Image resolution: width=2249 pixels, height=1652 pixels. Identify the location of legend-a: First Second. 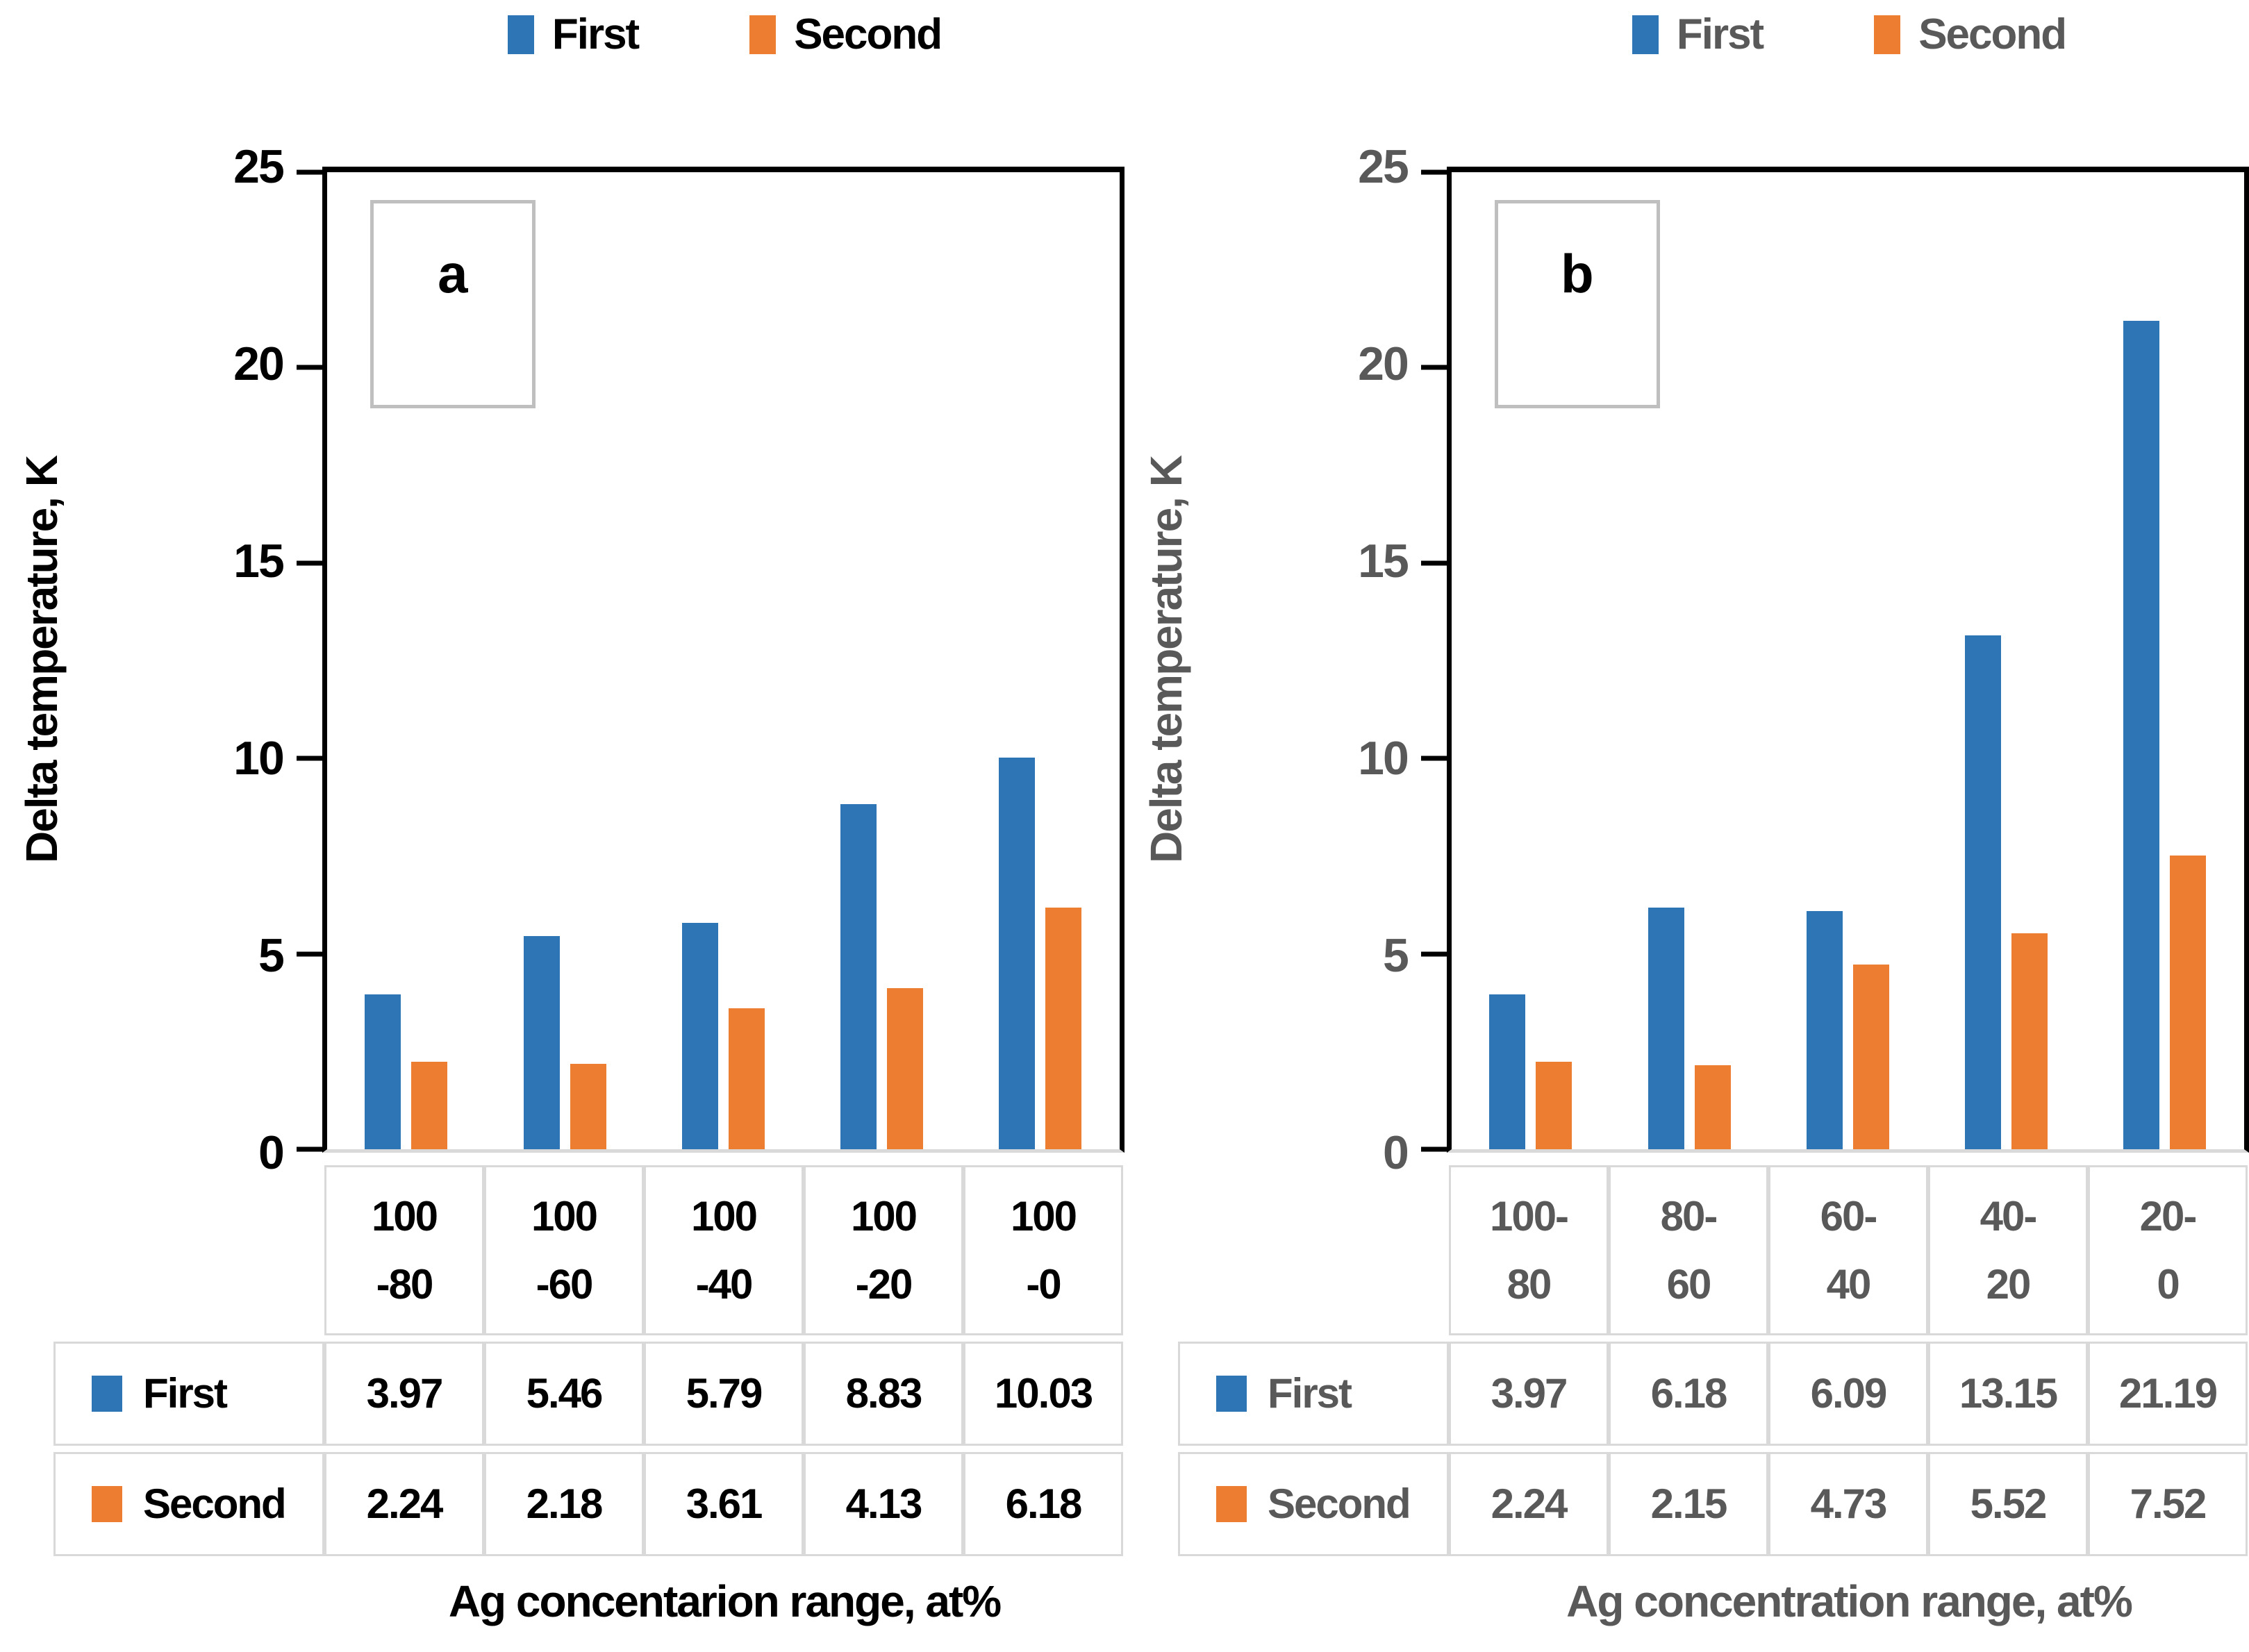
(724, 34).